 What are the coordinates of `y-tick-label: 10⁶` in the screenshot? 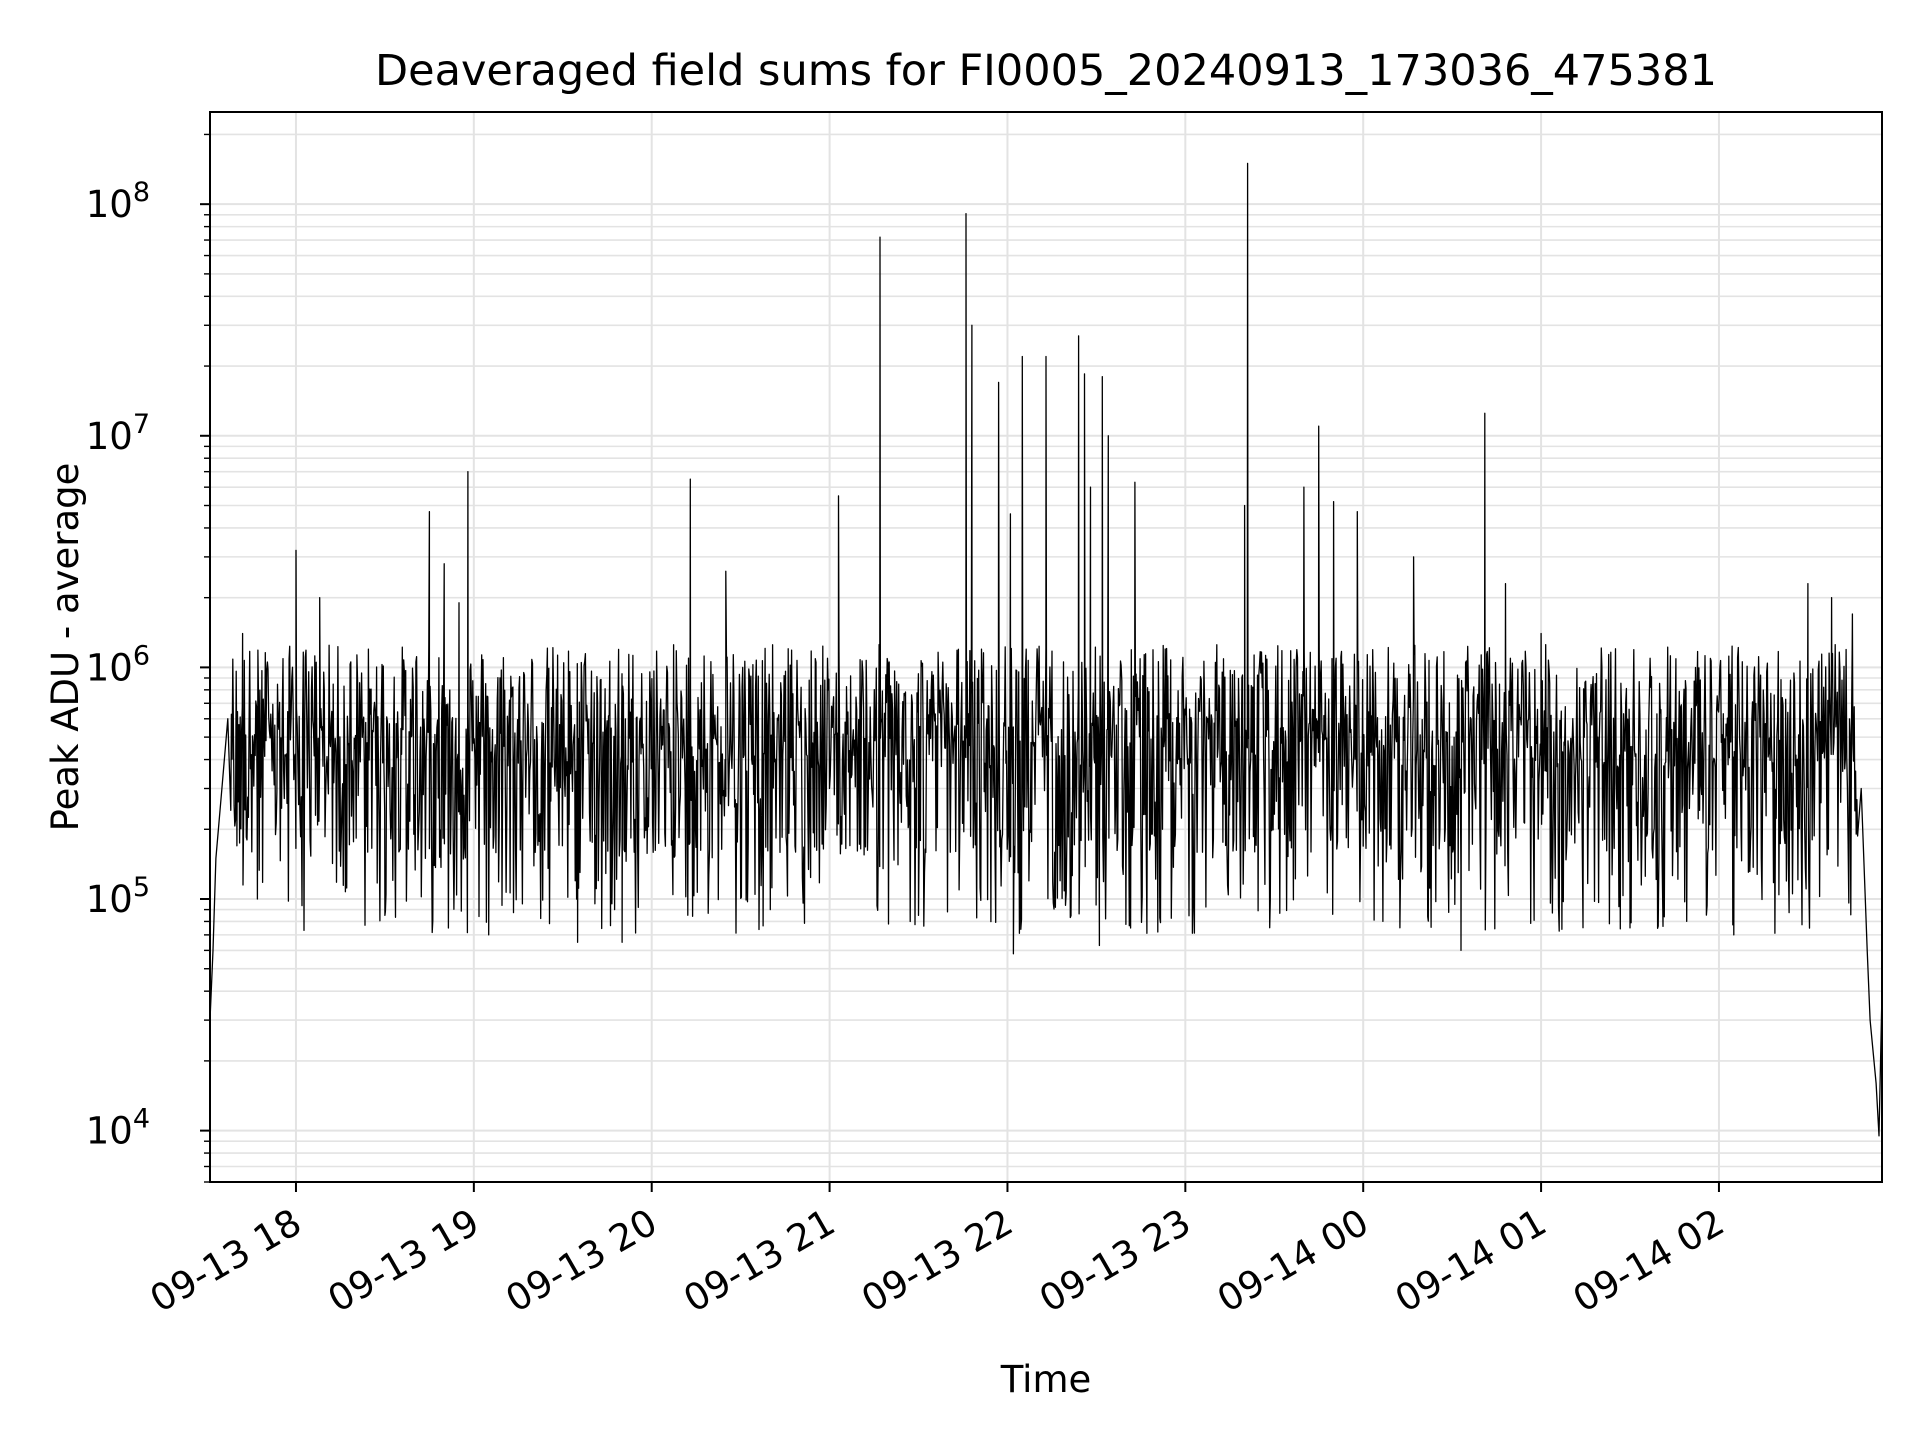 It's located at (118, 664).